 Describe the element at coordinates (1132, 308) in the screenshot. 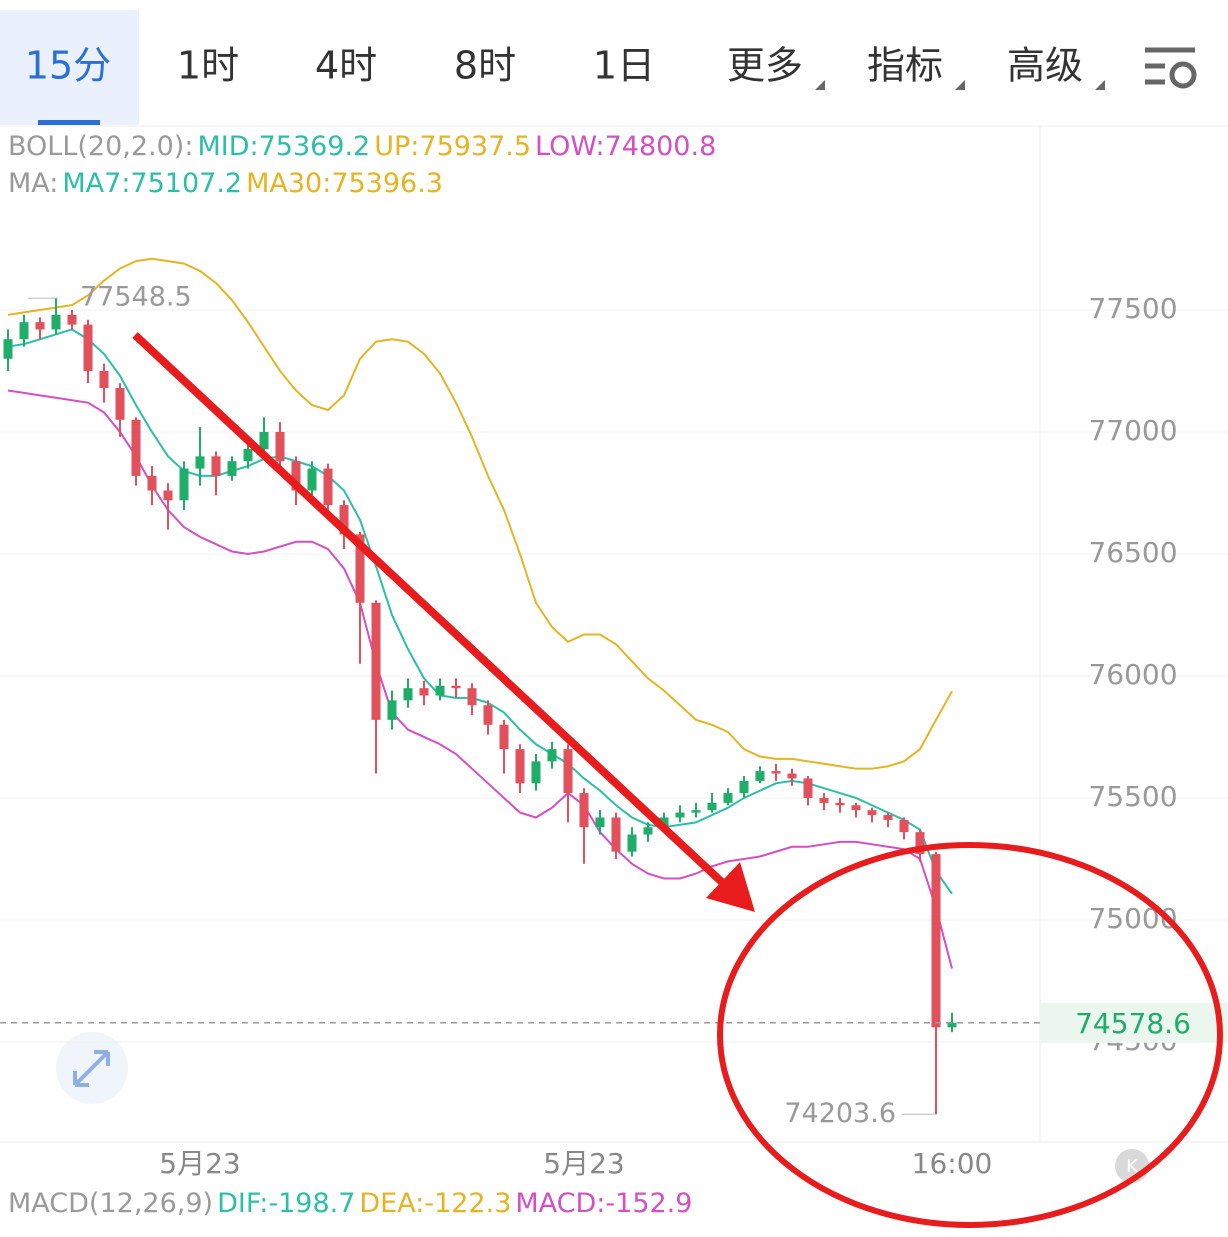

I see `y-tick-label: 77500` at that location.